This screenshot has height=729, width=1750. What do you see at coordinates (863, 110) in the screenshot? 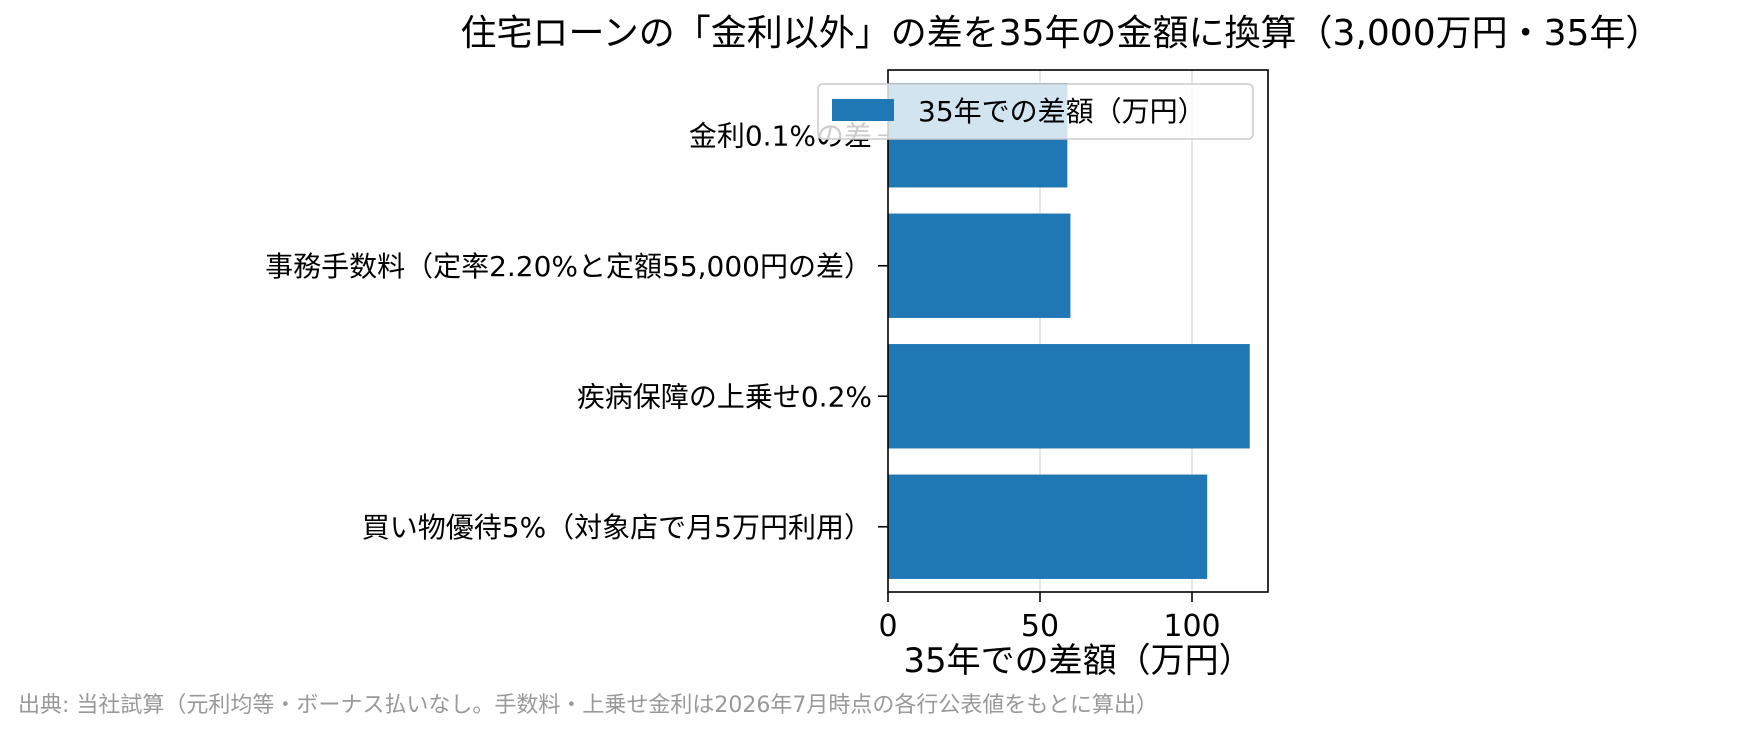
I see `legend-swatch` at bounding box center [863, 110].